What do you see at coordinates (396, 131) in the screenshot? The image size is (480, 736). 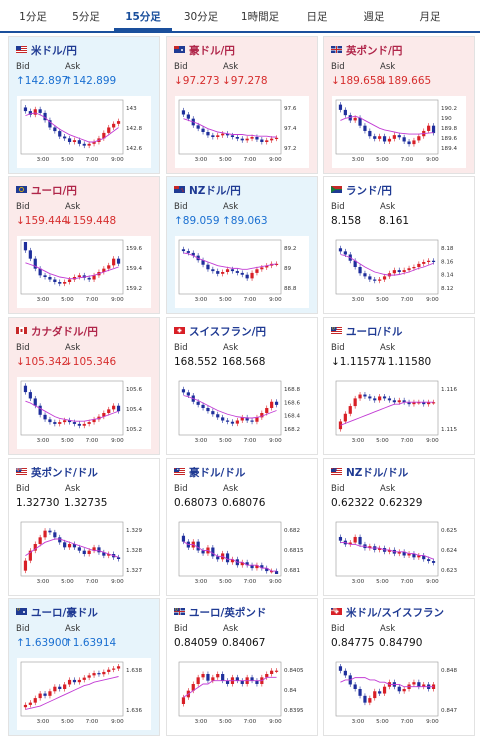 I see `chart-svg: 190.2 190 189.8 189.6 189.4 3:00 5:00 7:00 9:00` at bounding box center [396, 131].